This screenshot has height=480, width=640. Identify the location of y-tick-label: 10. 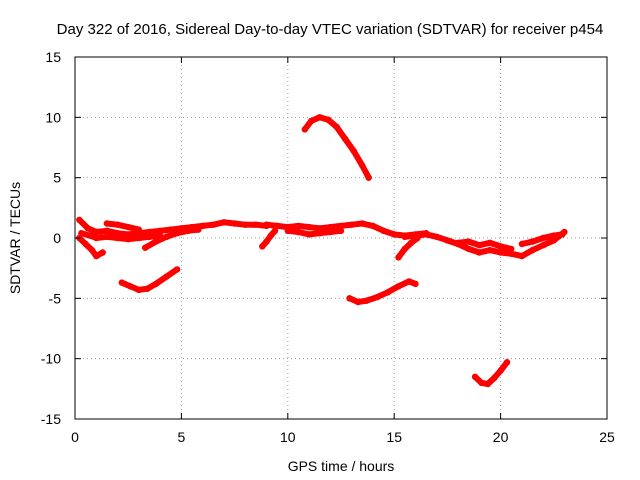
(53, 117).